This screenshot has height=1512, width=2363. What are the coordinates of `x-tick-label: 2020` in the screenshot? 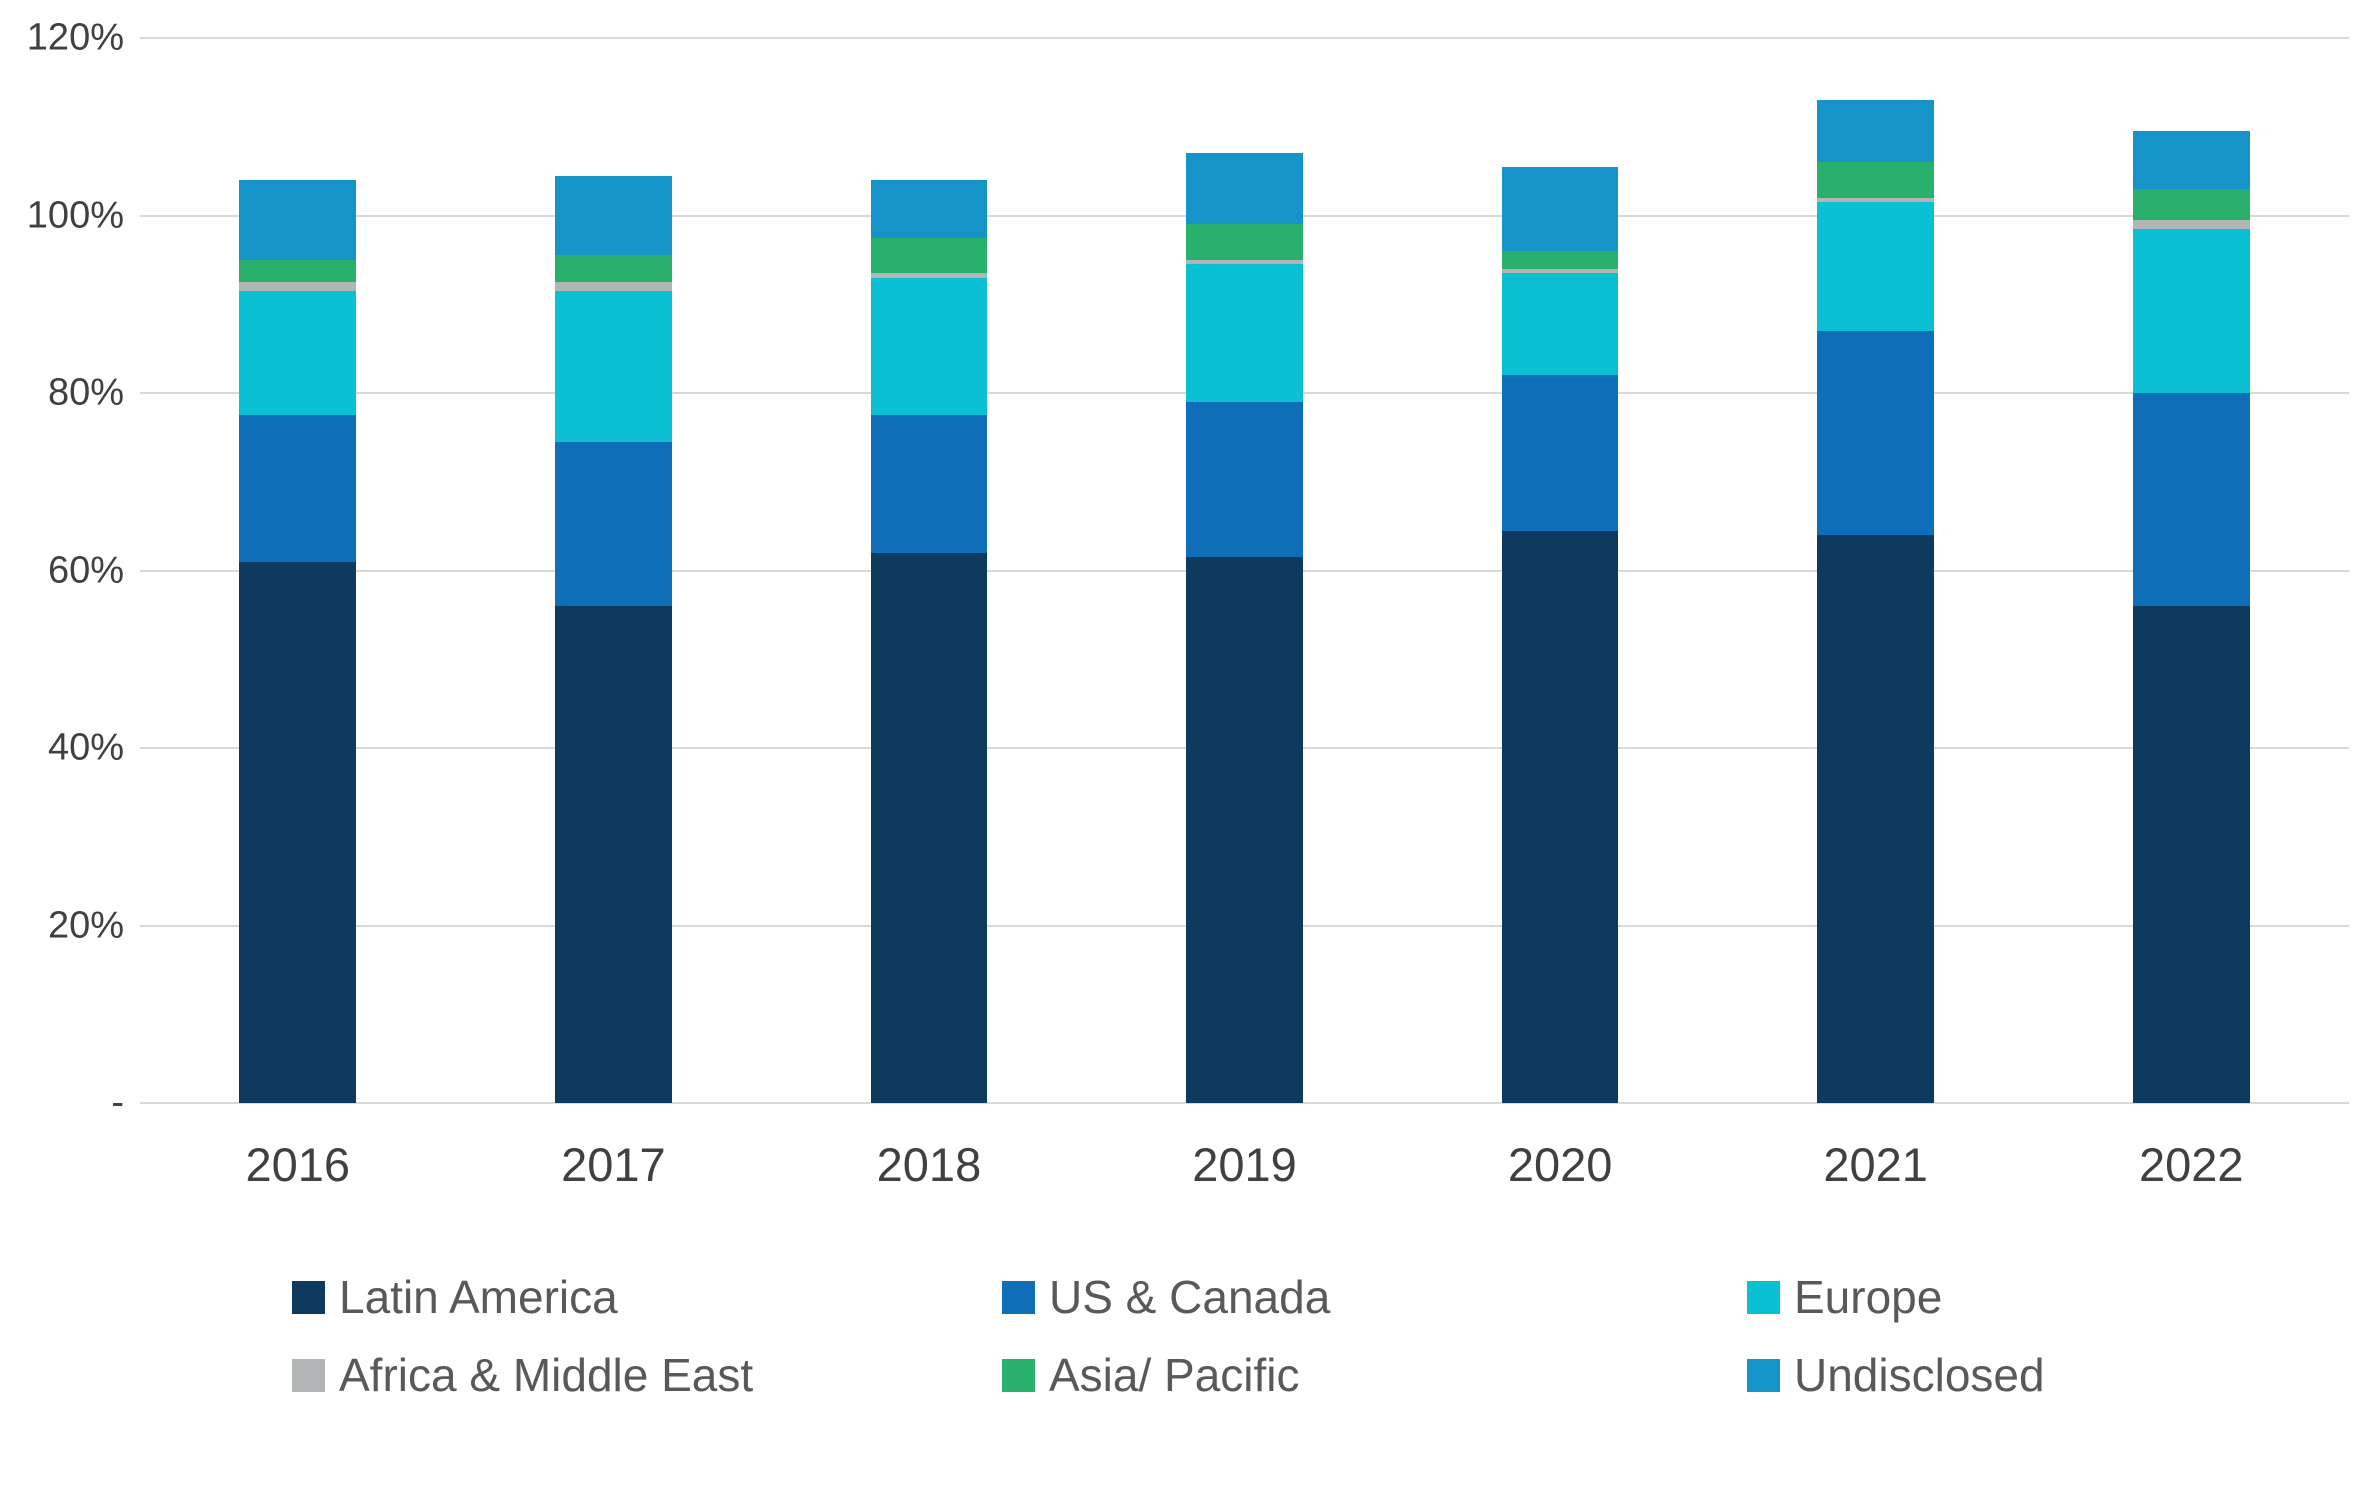 It's located at (1560, 1164).